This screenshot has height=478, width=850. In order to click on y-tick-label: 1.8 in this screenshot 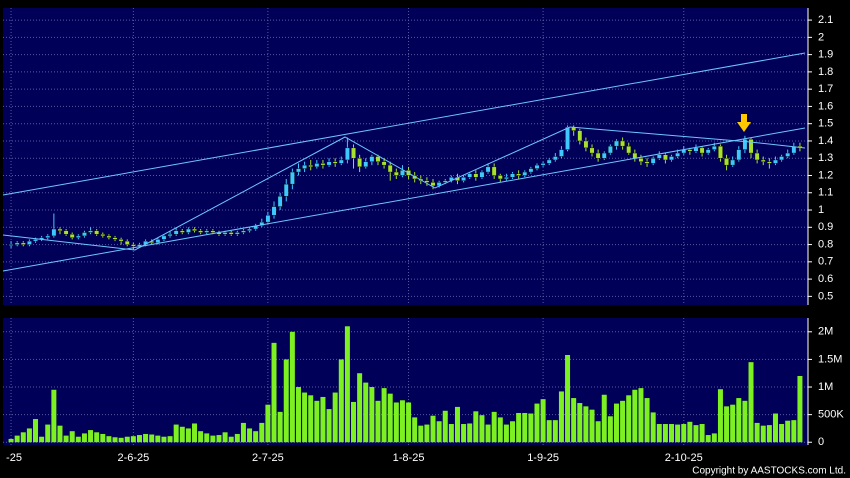, I will do `click(825, 72)`.